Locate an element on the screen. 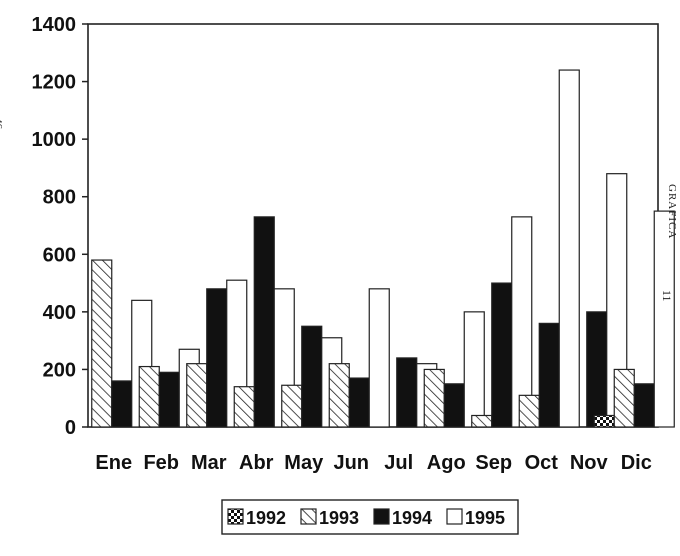 Image resolution: width=680 pixels, height=556 pixels. x-tick-label: Ene is located at coordinates (113, 463).